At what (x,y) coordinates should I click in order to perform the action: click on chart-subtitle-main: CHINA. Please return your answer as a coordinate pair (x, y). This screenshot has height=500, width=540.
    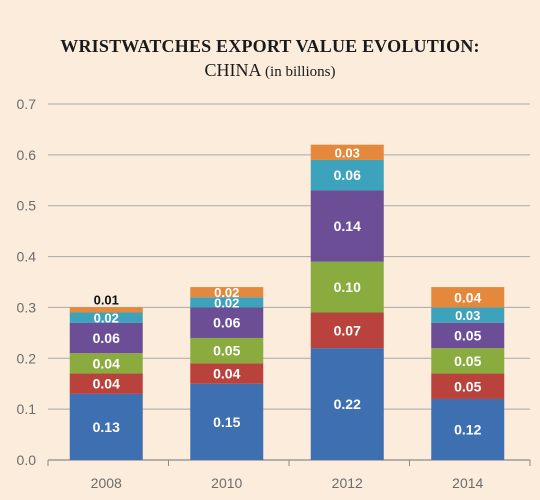
    Looking at the image, I should click on (232, 70).